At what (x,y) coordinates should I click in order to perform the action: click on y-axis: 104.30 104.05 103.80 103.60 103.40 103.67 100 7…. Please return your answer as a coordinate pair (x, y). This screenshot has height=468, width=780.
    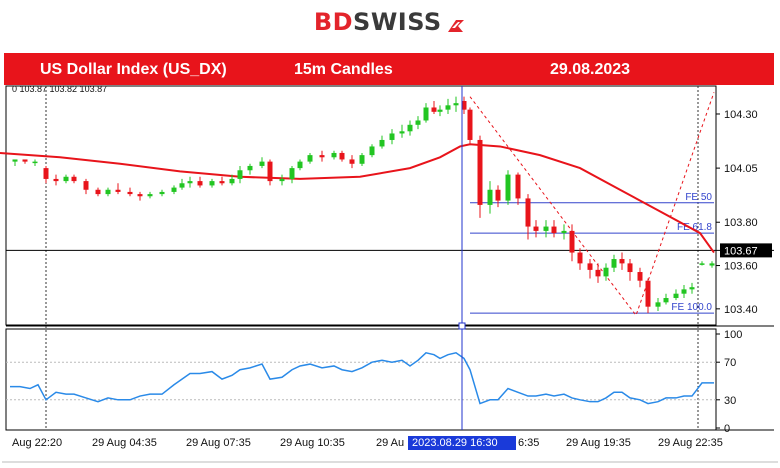
    Looking at the image, I should click on (744, 272).